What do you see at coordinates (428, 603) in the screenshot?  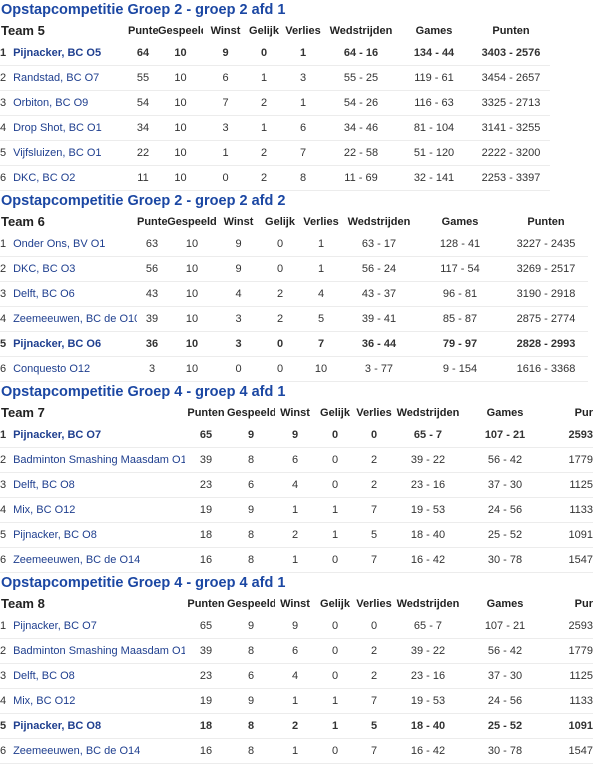 I see `column-header-wedstrijden: Wedstrijden` at bounding box center [428, 603].